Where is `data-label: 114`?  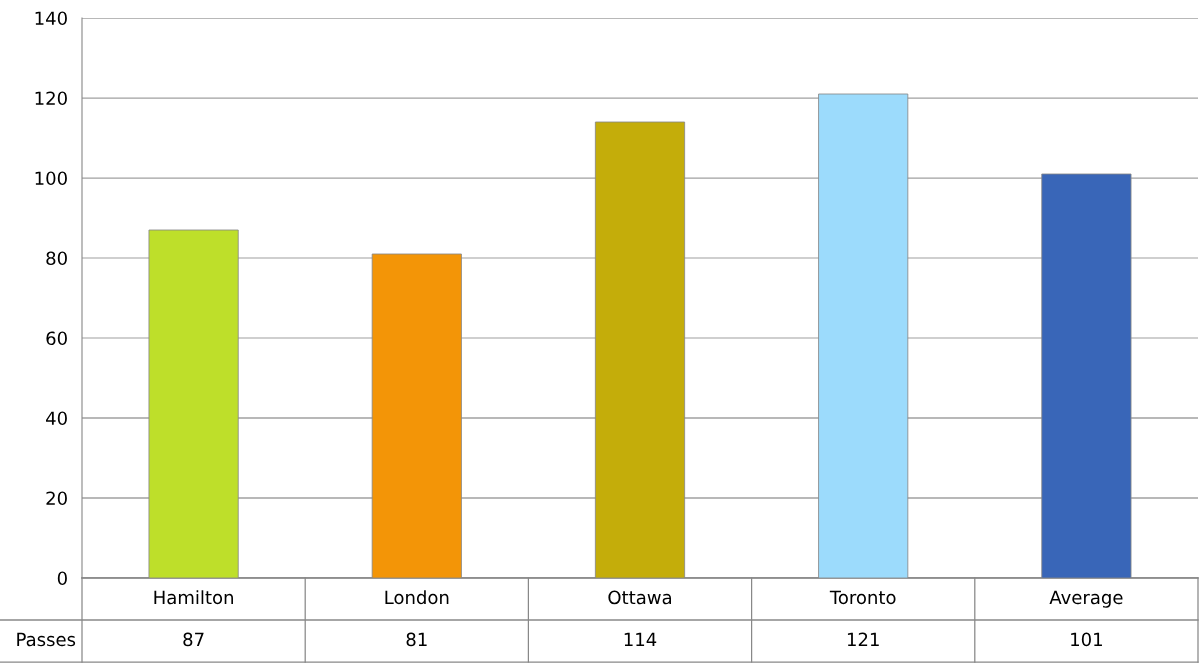 data-label: 114 is located at coordinates (640, 639).